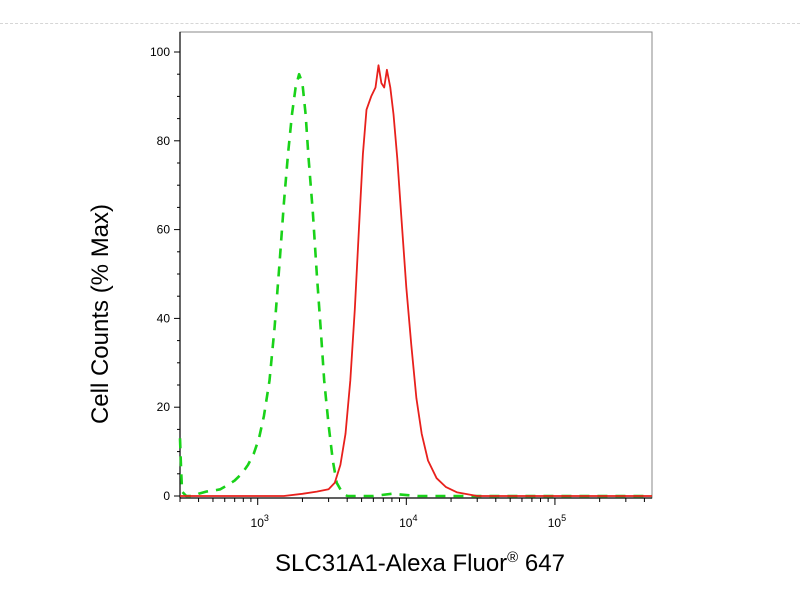 This screenshot has width=800, height=600. What do you see at coordinates (160, 52) in the screenshot?
I see `y-tick-label: 100` at bounding box center [160, 52].